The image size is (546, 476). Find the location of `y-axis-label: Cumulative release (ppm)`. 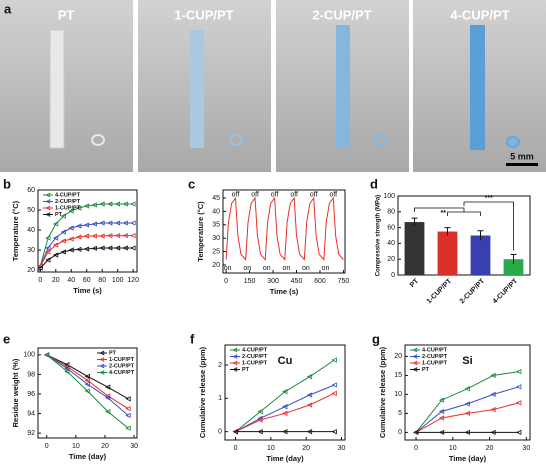

y-axis-label: Cumulative release (ppm) is located at coordinates (202, 392).